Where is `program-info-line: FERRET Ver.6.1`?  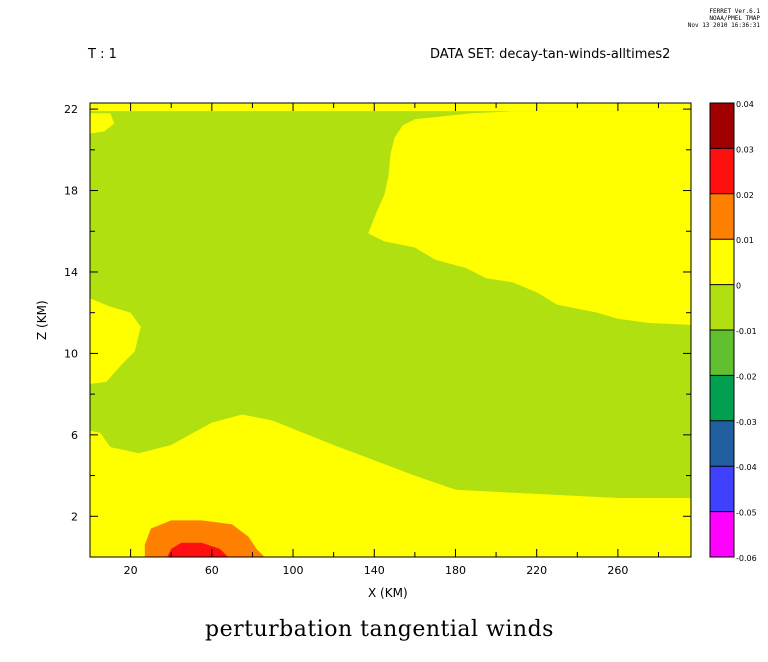 program-info-line: FERRET Ver.6.1 is located at coordinates (734, 11).